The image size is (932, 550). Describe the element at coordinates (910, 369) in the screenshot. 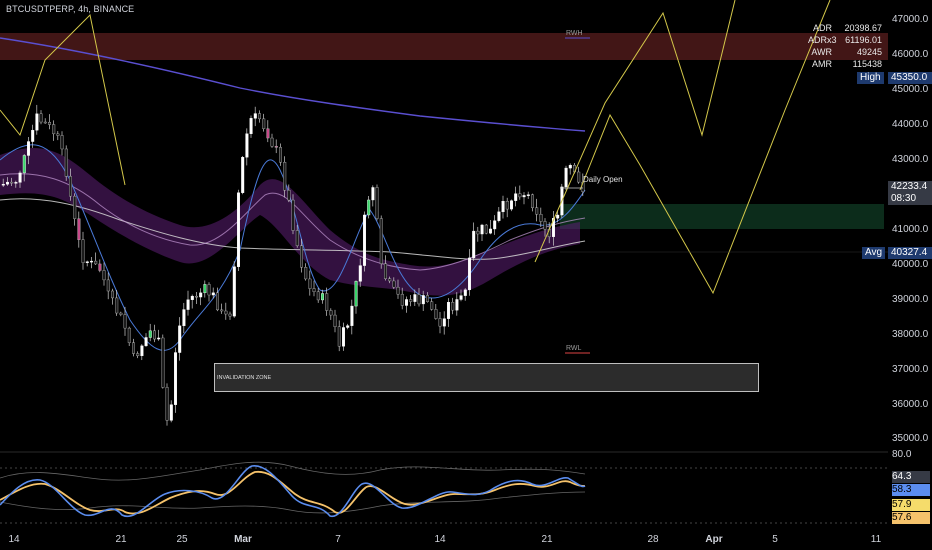

I see `price-tick: 37000.0` at that location.